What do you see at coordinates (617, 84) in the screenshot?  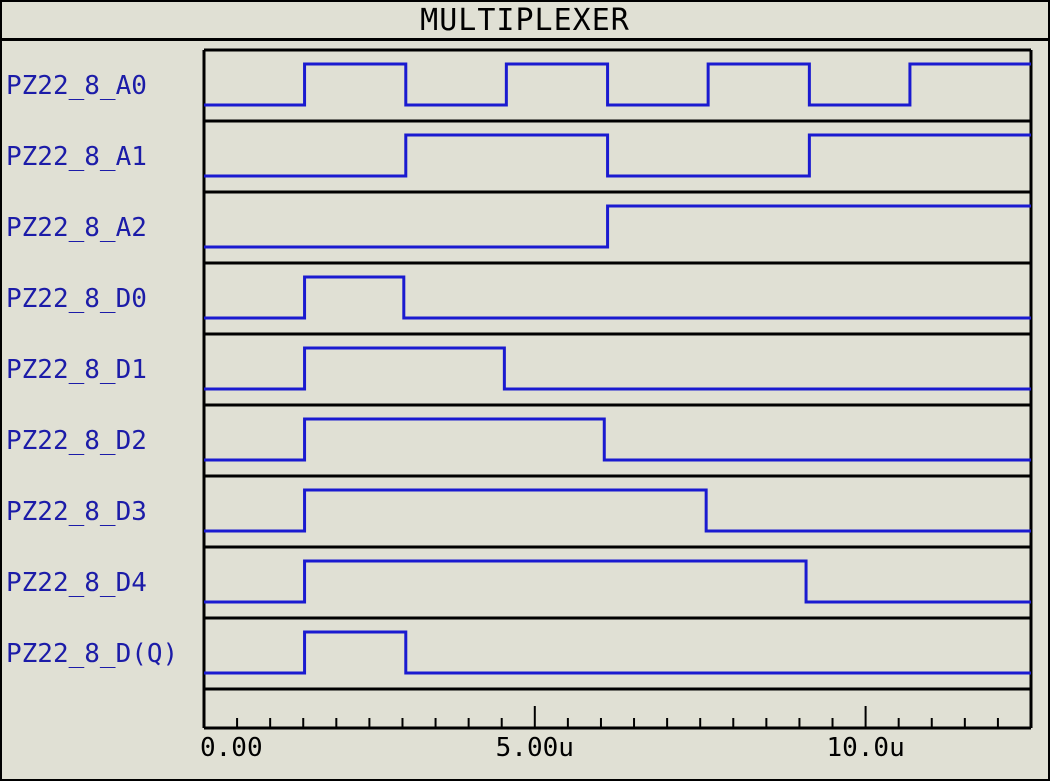 I see `waveform-pz22-8-a0` at bounding box center [617, 84].